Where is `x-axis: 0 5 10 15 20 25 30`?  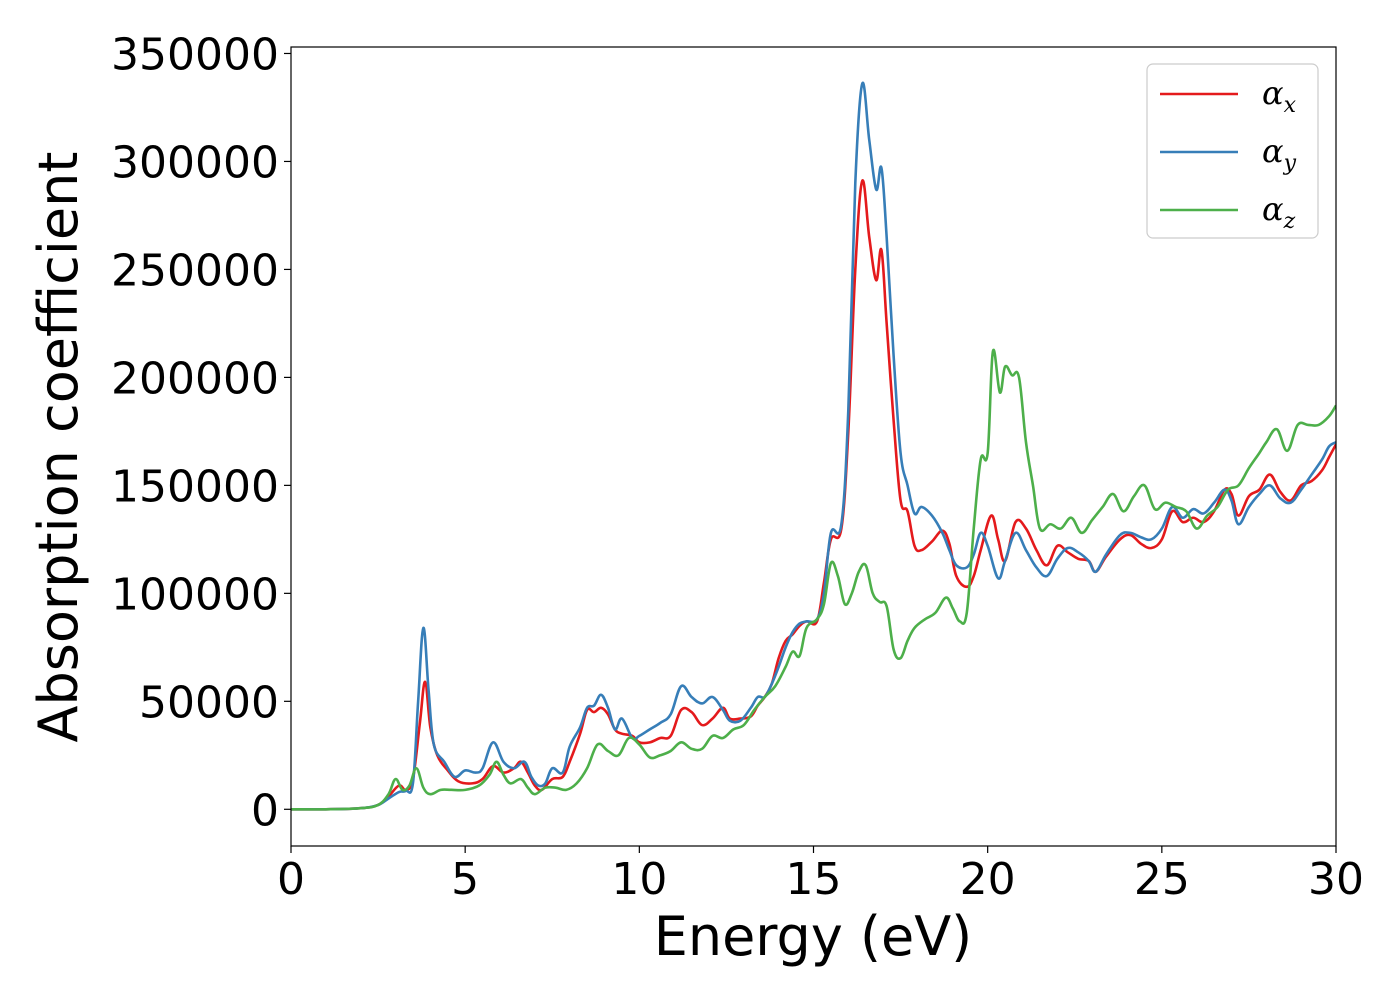 x-axis: 0 5 10 15 20 25 30 is located at coordinates (820, 875).